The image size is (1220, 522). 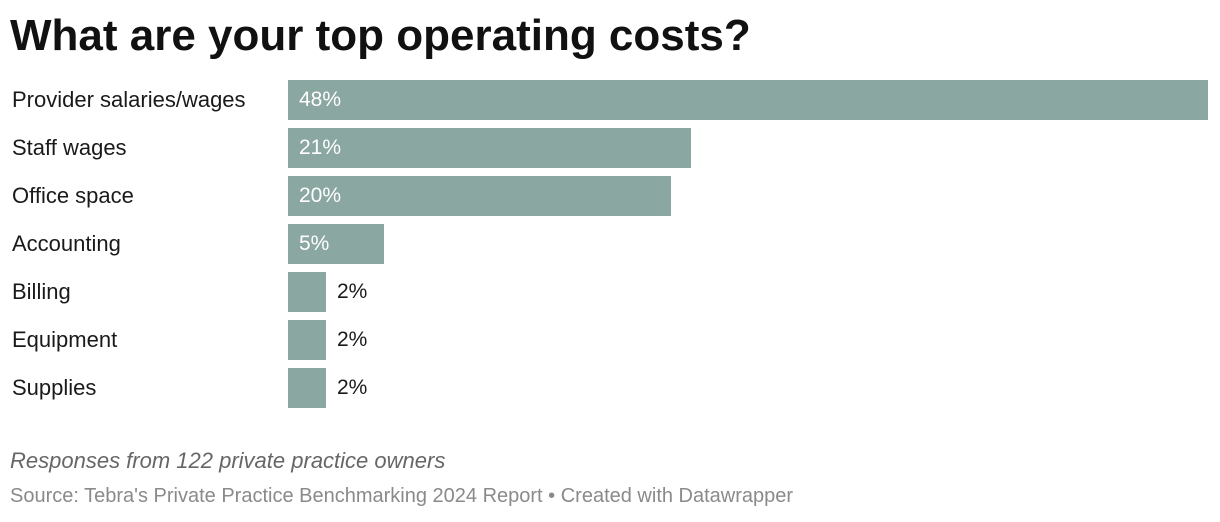 What do you see at coordinates (314, 243) in the screenshot?
I see `value-label: 5%` at bounding box center [314, 243].